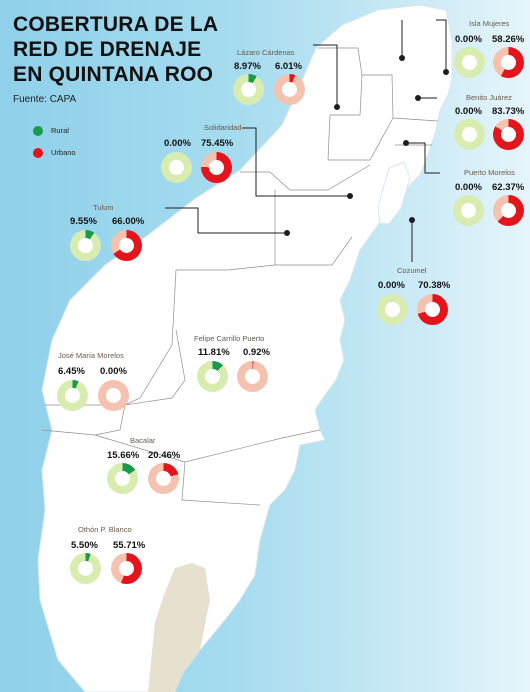 This screenshot has width=530, height=692. Describe the element at coordinates (412, 220) in the screenshot. I see `cozumel-marker` at that location.